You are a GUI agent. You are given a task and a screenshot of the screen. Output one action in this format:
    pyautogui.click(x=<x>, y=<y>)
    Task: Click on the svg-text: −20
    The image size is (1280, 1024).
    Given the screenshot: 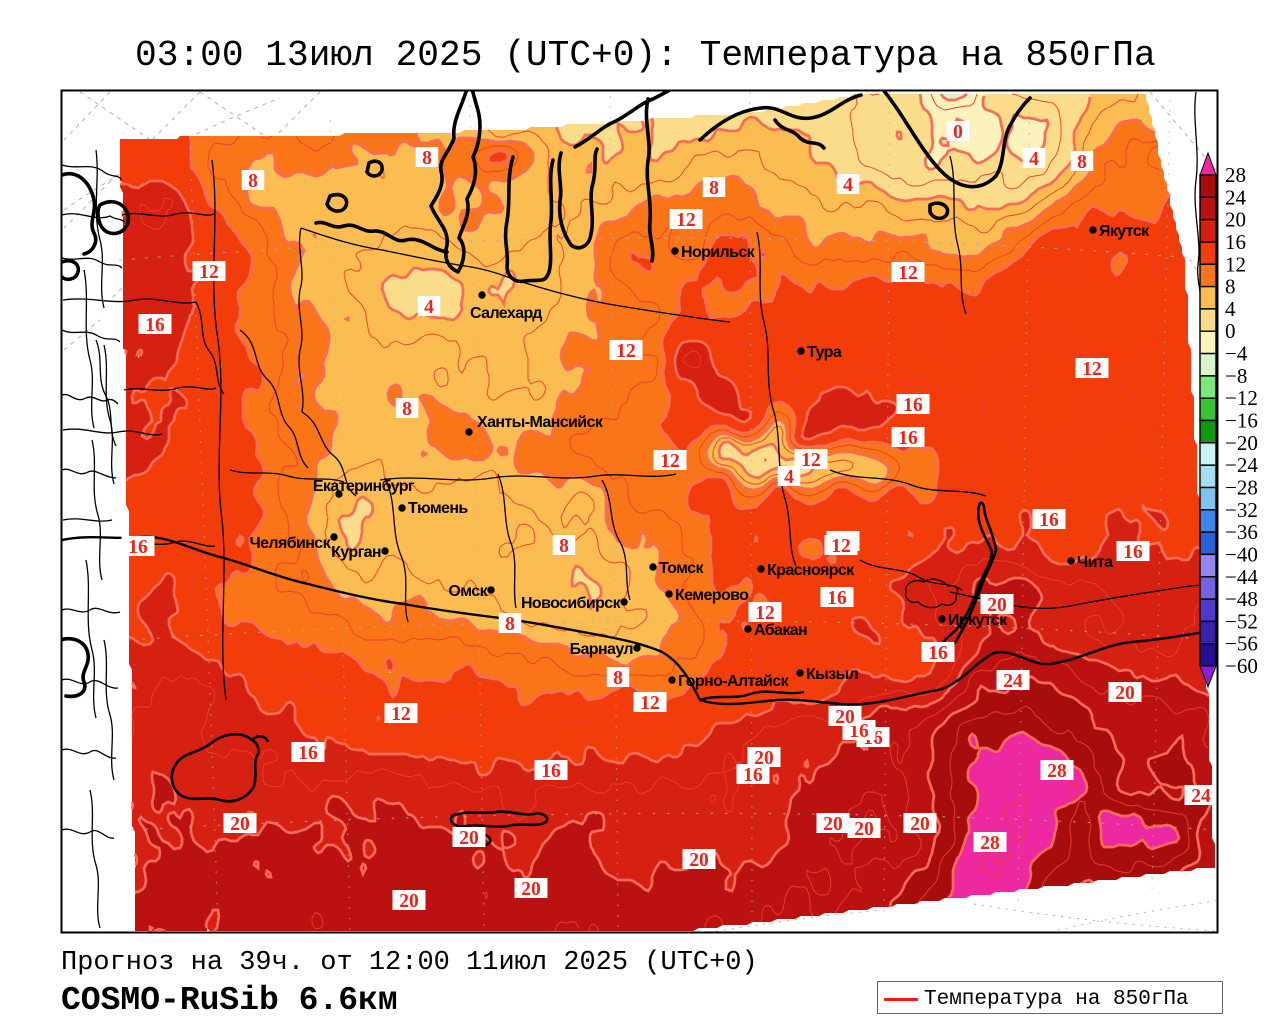 What is the action you would take?
    pyautogui.click(x=1241, y=443)
    